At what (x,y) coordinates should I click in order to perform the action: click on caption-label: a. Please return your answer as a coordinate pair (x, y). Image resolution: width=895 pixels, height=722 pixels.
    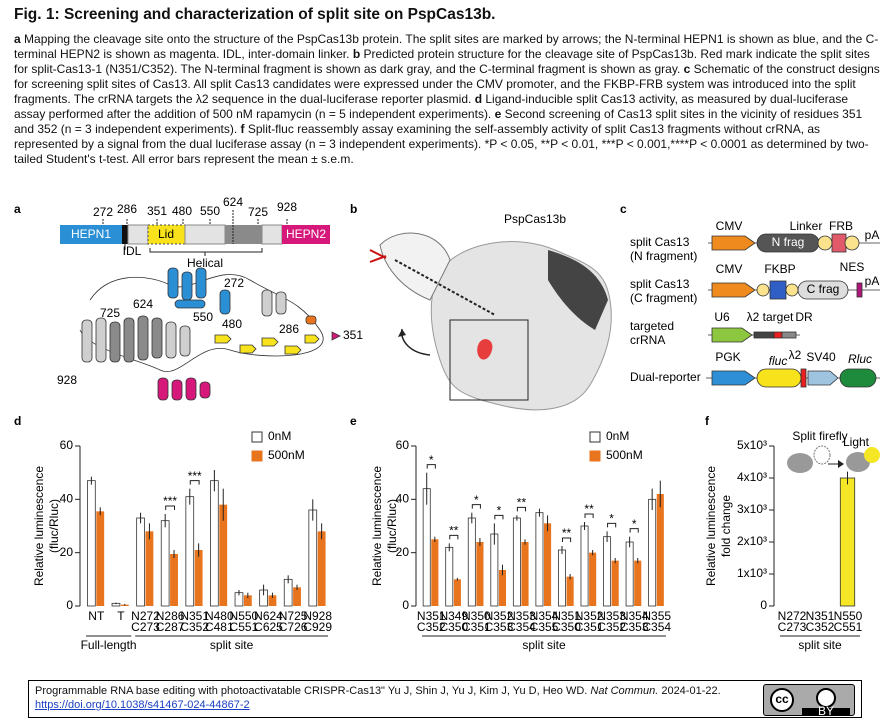
    Looking at the image, I should click on (17, 39).